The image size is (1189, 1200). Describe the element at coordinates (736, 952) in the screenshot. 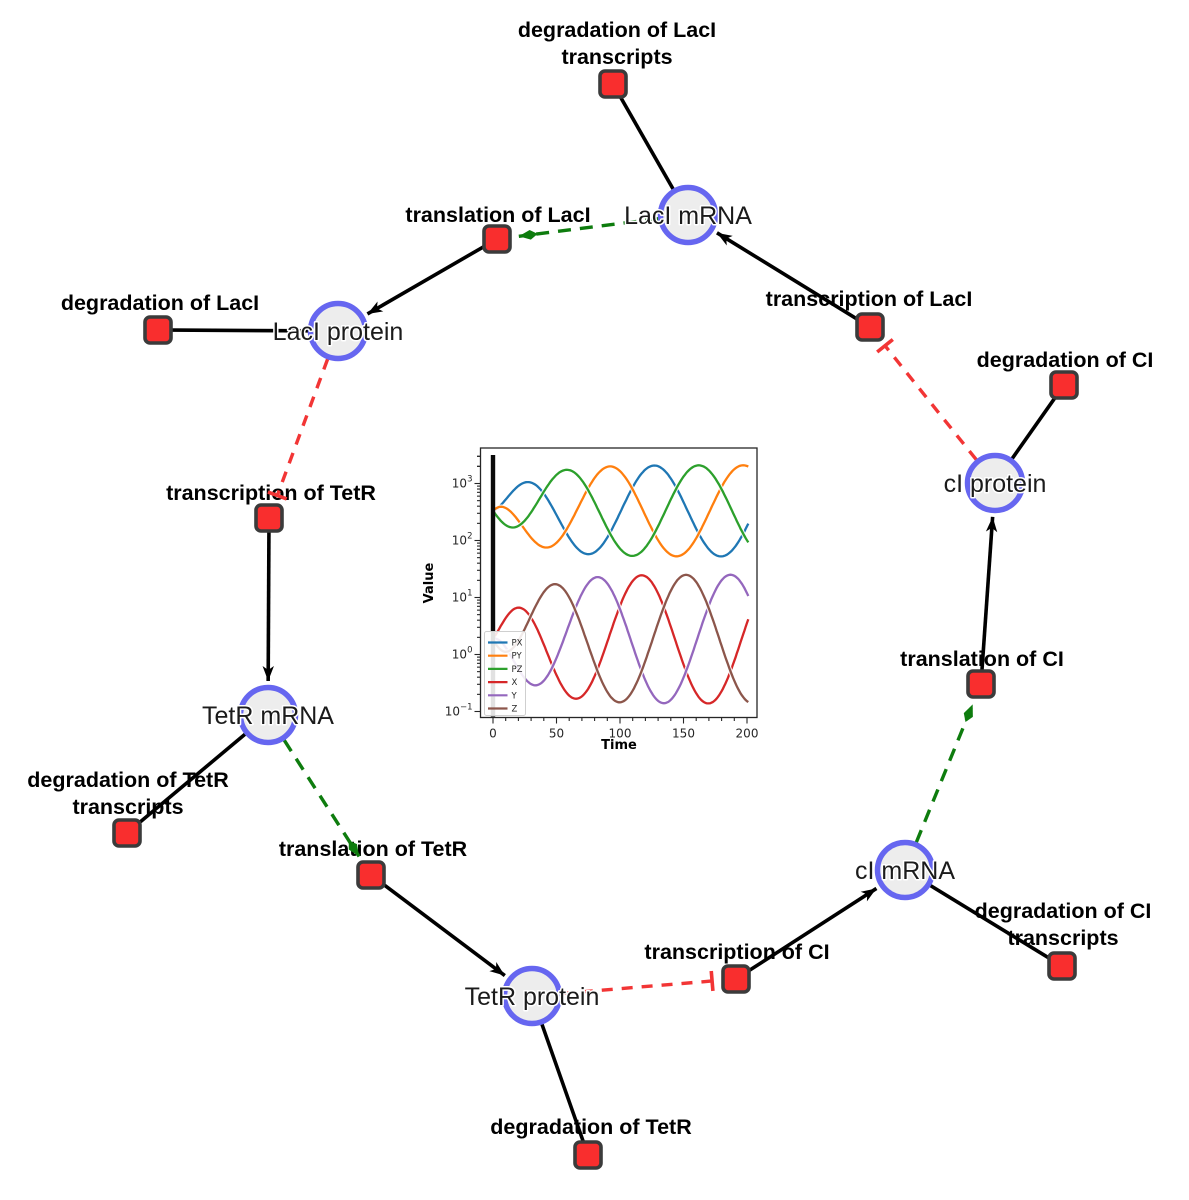

I see `reaction-label-transcription-ci: transcription of CI` at that location.